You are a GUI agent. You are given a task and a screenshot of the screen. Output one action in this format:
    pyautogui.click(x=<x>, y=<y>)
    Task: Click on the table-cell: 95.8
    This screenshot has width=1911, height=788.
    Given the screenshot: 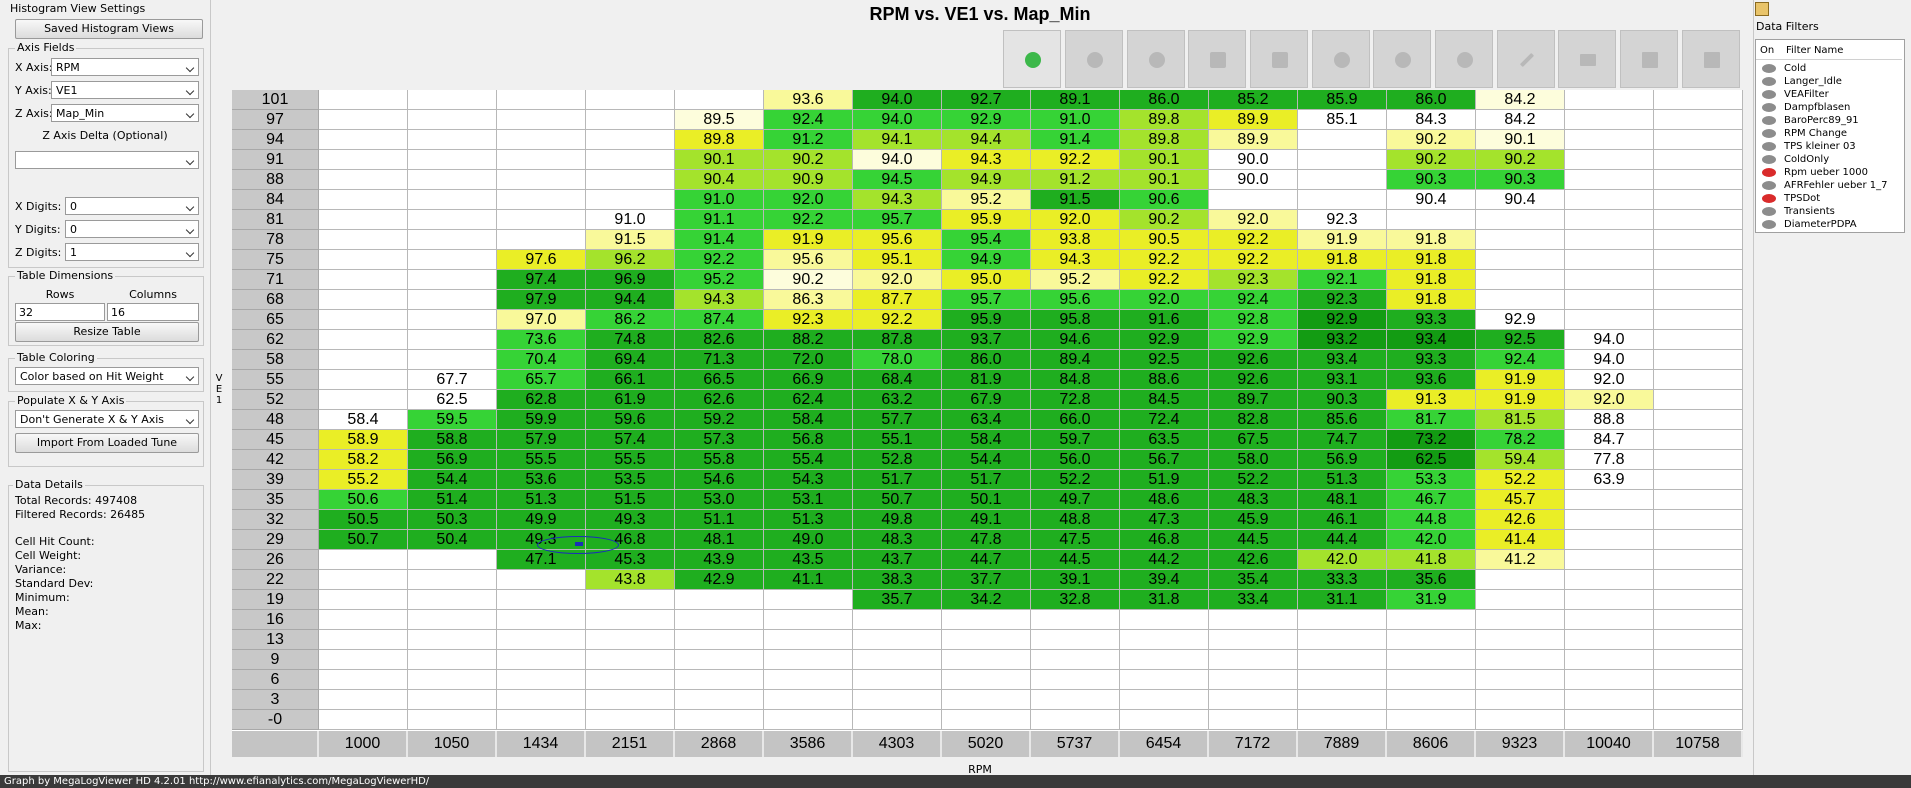 What is the action you would take?
    pyautogui.click(x=1075, y=320)
    